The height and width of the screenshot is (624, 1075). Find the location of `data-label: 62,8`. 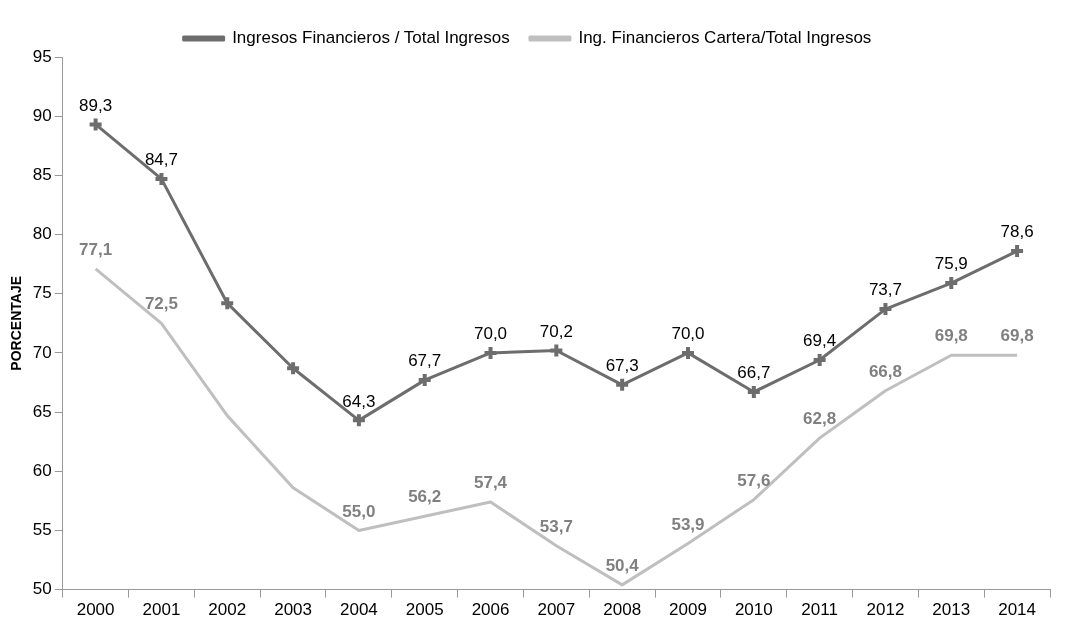

data-label: 62,8 is located at coordinates (820, 419).